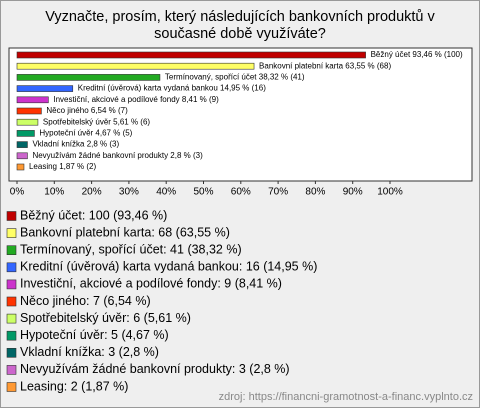  Describe the element at coordinates (235, 77) in the screenshot. I see `data-label: Termínovaný, spořící účet 38,32 % (41)` at that location.